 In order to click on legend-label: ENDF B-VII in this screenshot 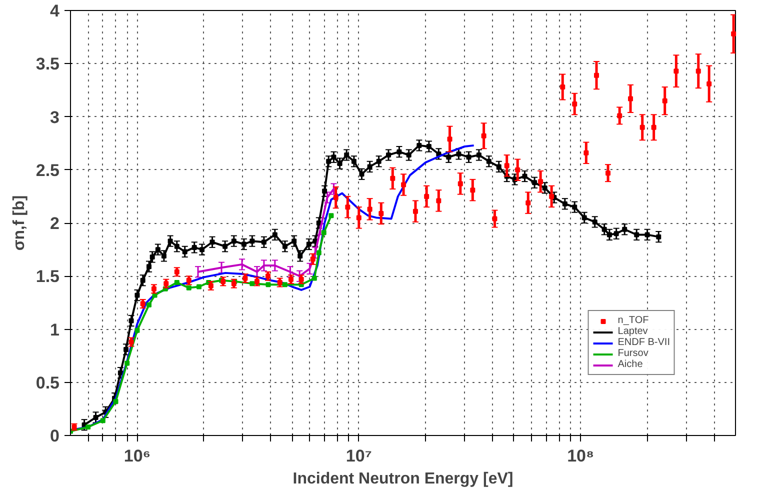, I will do `click(644, 342)`.